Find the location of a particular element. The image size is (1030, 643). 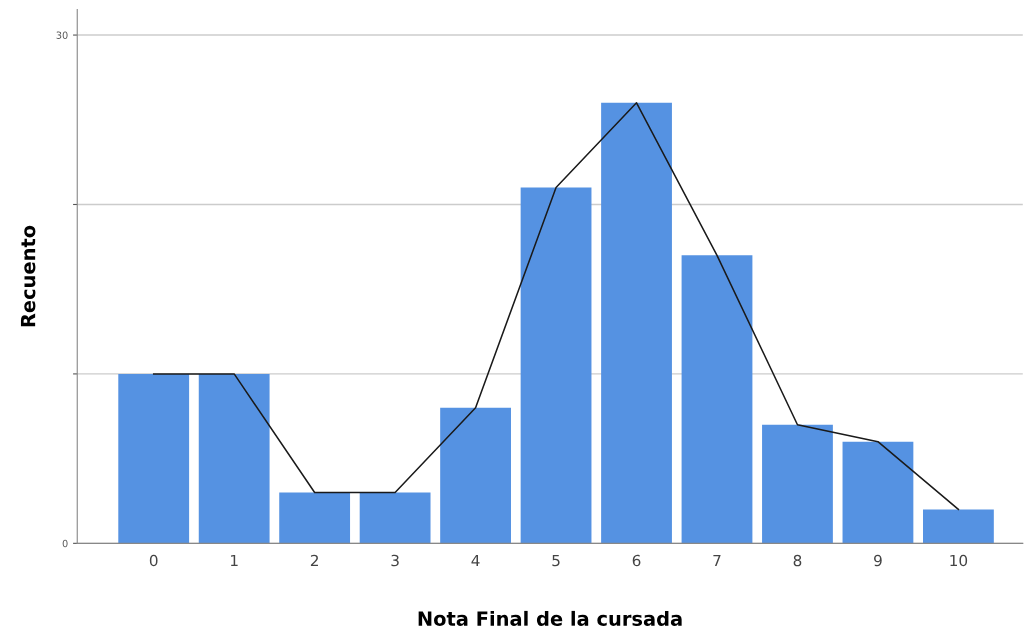

x-axis-title: Nota Final de la cursada is located at coordinates (550, 618).